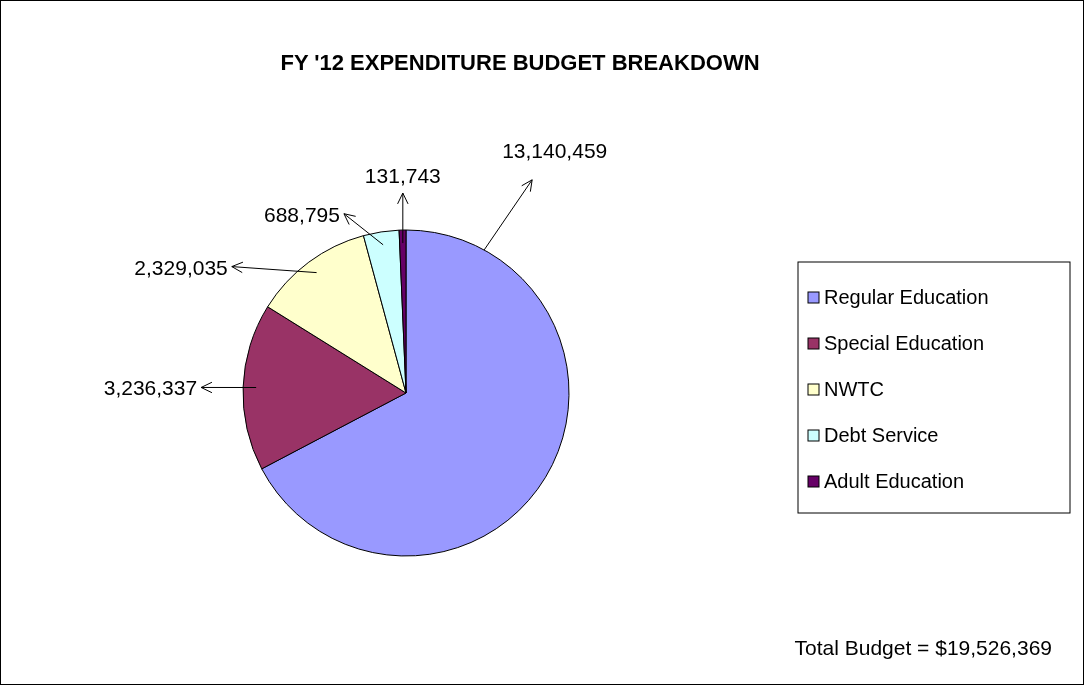 The height and width of the screenshot is (685, 1084). What do you see at coordinates (906, 297) in the screenshot?
I see `legend-label: Regular Education` at bounding box center [906, 297].